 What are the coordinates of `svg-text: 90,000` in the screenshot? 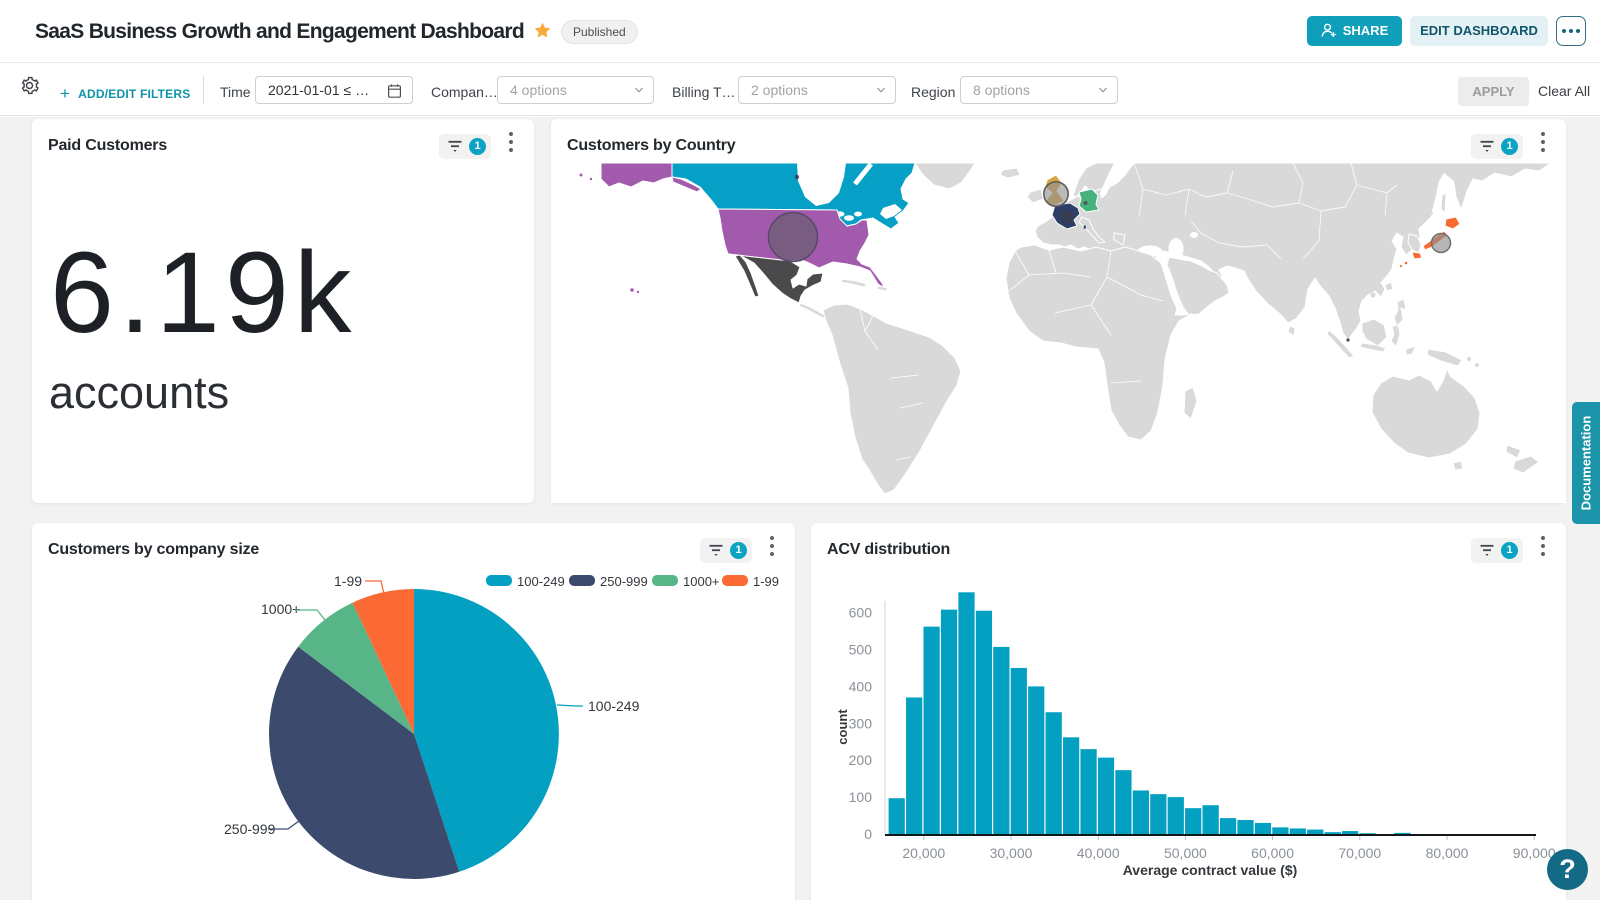 It's located at (1534, 853).